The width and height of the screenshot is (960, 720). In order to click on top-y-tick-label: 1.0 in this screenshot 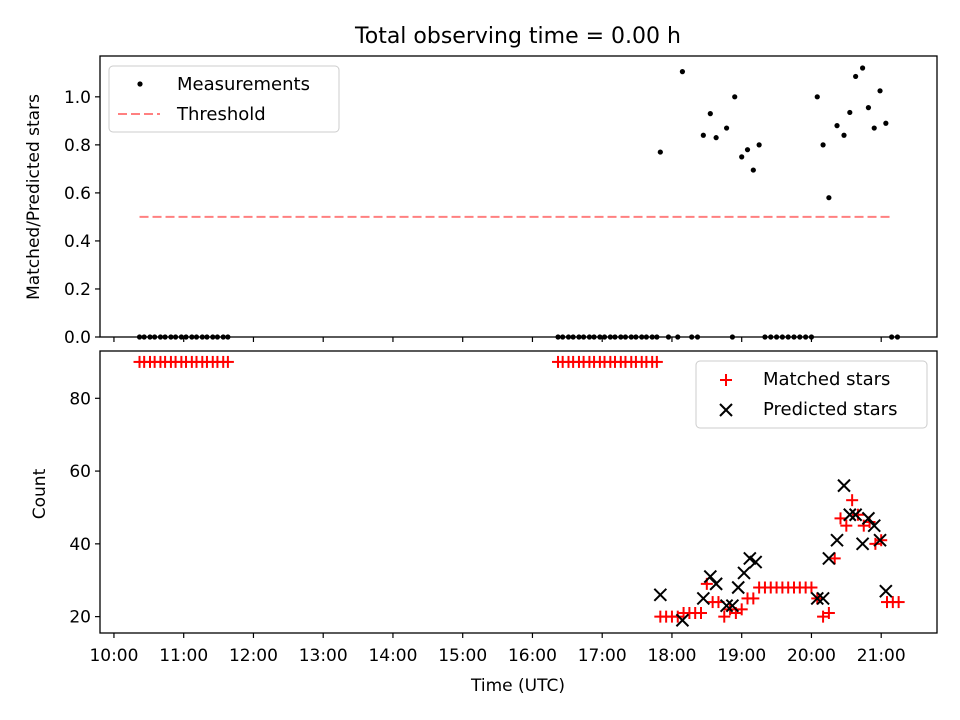, I will do `click(77, 98)`.